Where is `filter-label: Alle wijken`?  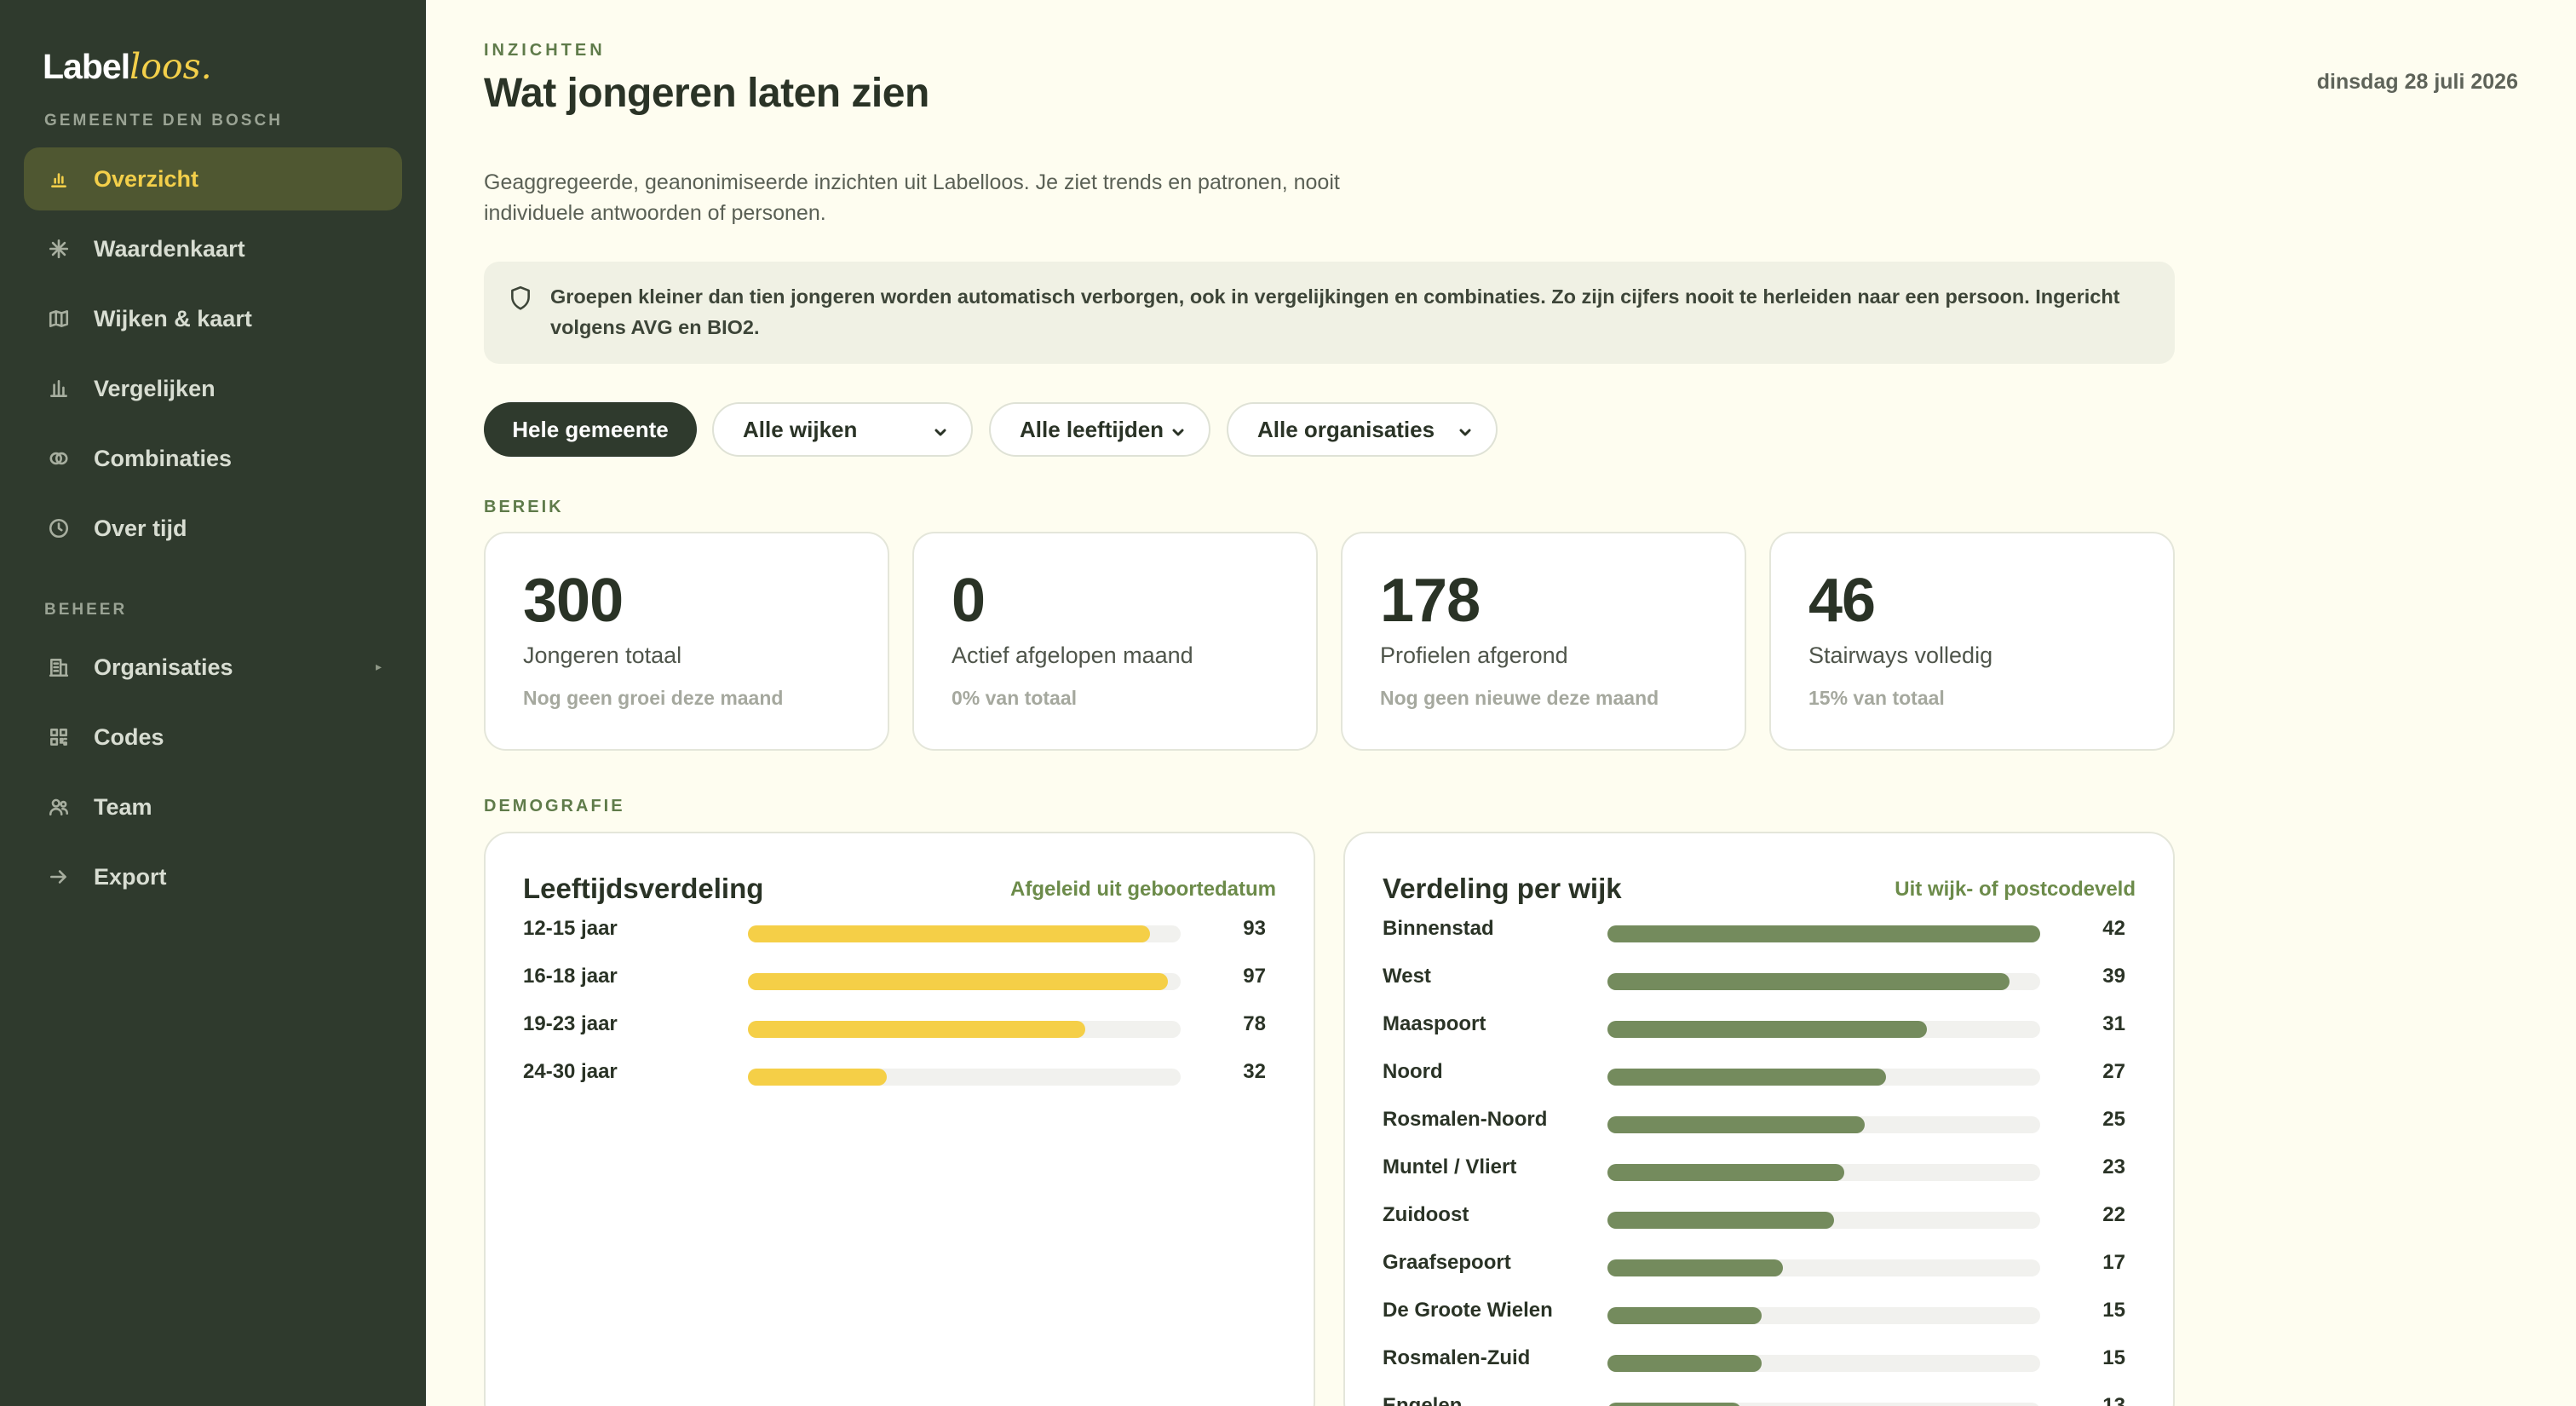
filter-label: Alle wijken is located at coordinates (800, 429).